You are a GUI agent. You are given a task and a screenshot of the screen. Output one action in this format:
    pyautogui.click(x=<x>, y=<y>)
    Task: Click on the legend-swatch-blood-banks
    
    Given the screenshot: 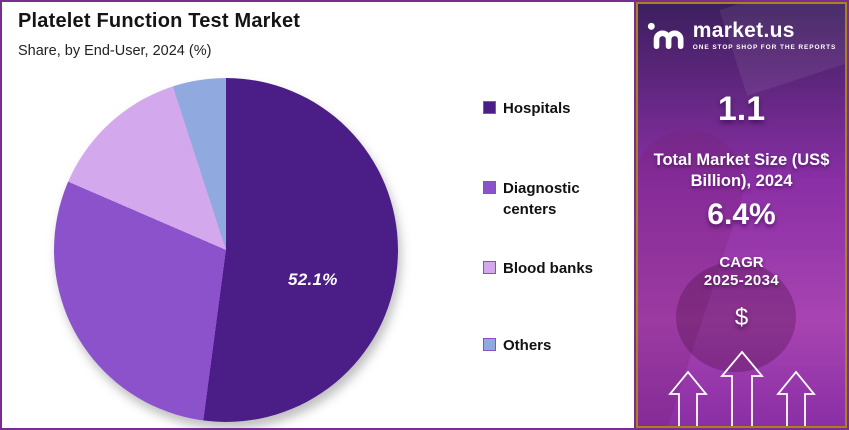 What is the action you would take?
    pyautogui.click(x=489, y=267)
    